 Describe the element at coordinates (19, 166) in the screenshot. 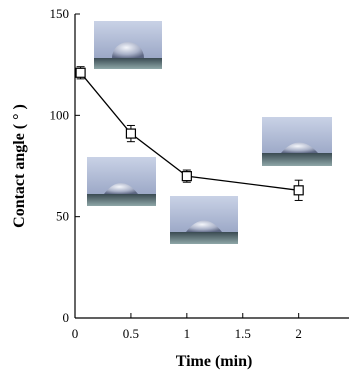

I see `y-axis-label: Contact angle ( ° )` at that location.